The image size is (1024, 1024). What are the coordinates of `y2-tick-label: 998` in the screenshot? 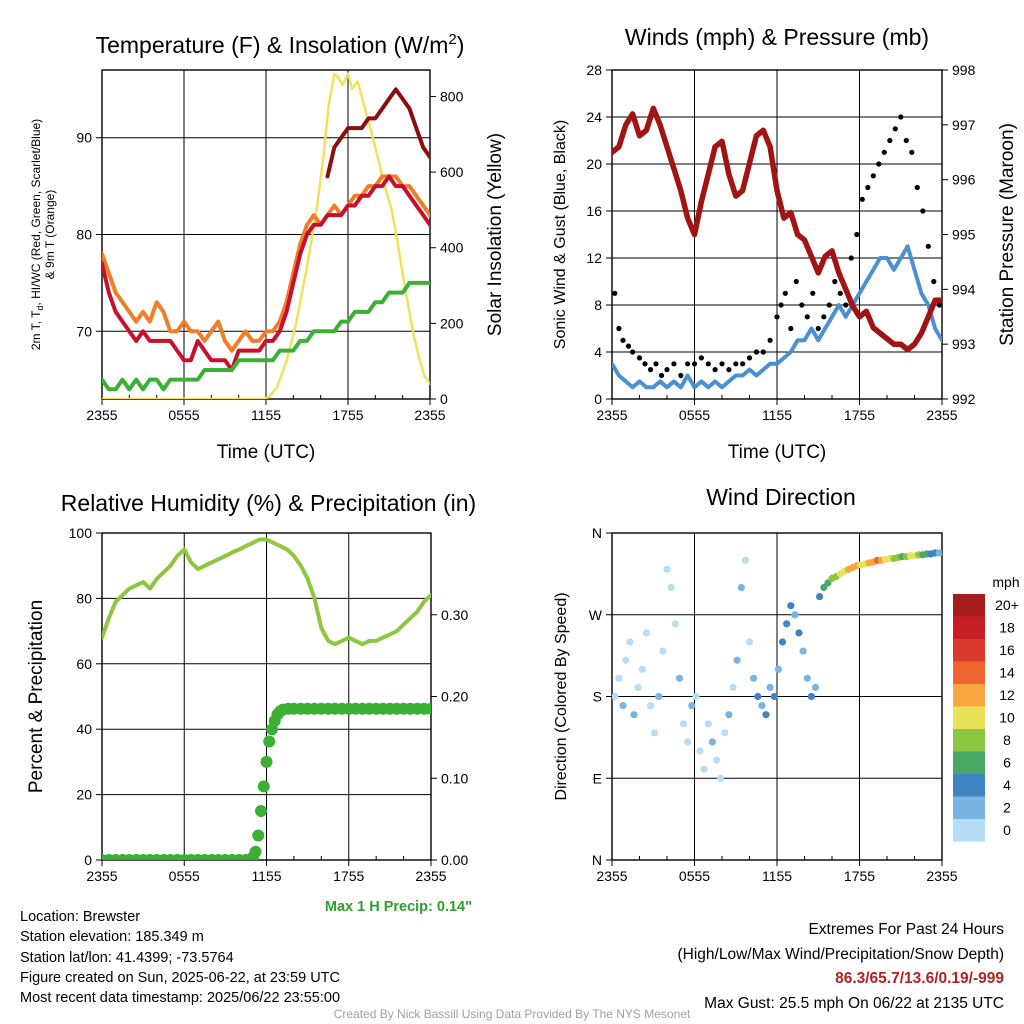 It's located at (964, 70).